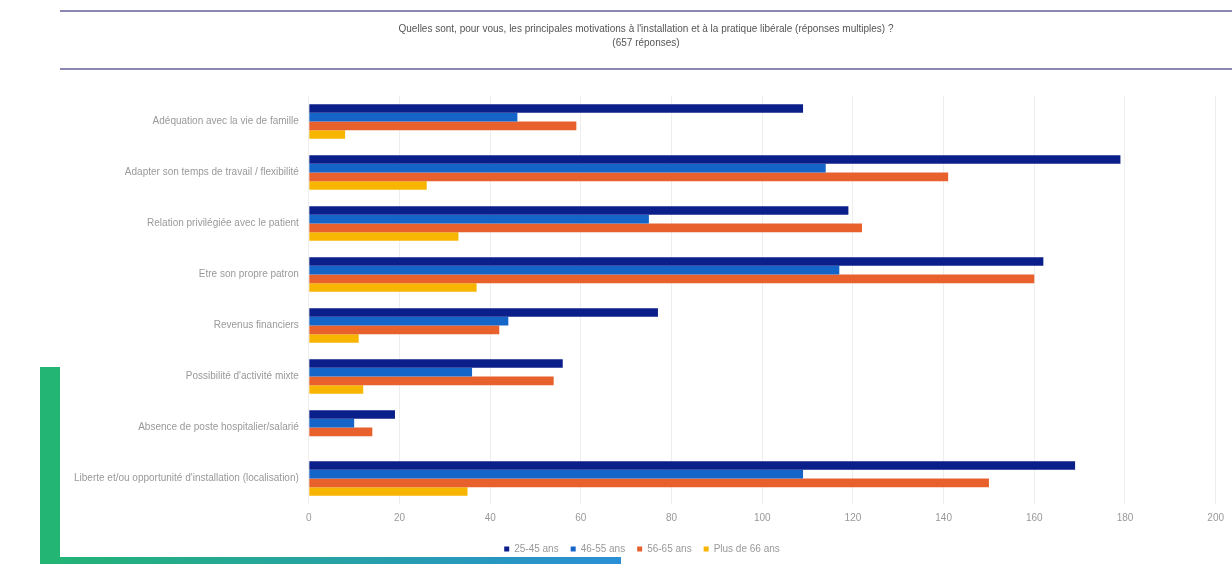 The width and height of the screenshot is (1232, 564). What do you see at coordinates (219, 427) in the screenshot?
I see `y-tick-label: Absence de poste hospitalier/salarié` at bounding box center [219, 427].